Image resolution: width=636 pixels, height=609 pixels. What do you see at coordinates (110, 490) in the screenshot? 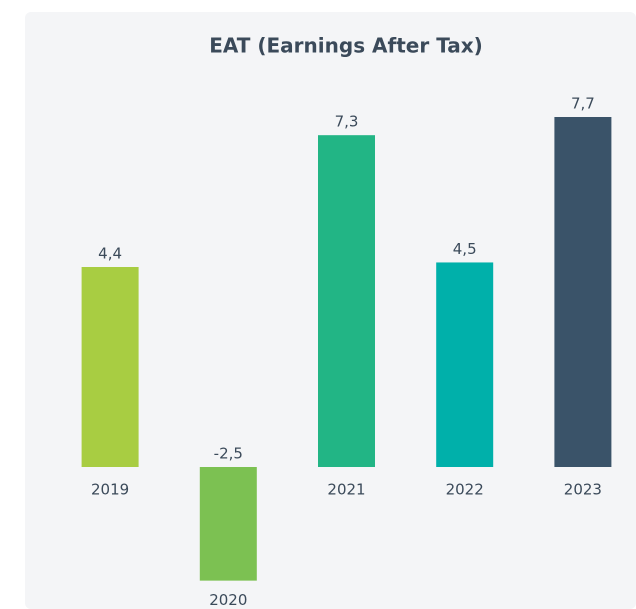
I see `x-tick-label: 2019` at bounding box center [110, 490].